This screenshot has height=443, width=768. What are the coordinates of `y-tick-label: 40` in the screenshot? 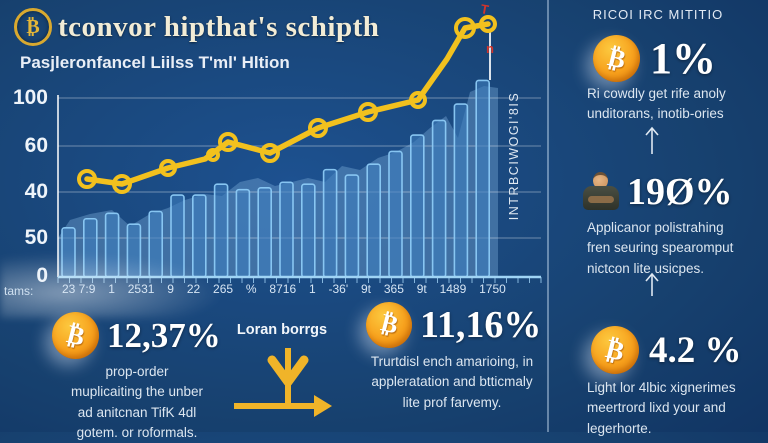 It's located at (36, 191).